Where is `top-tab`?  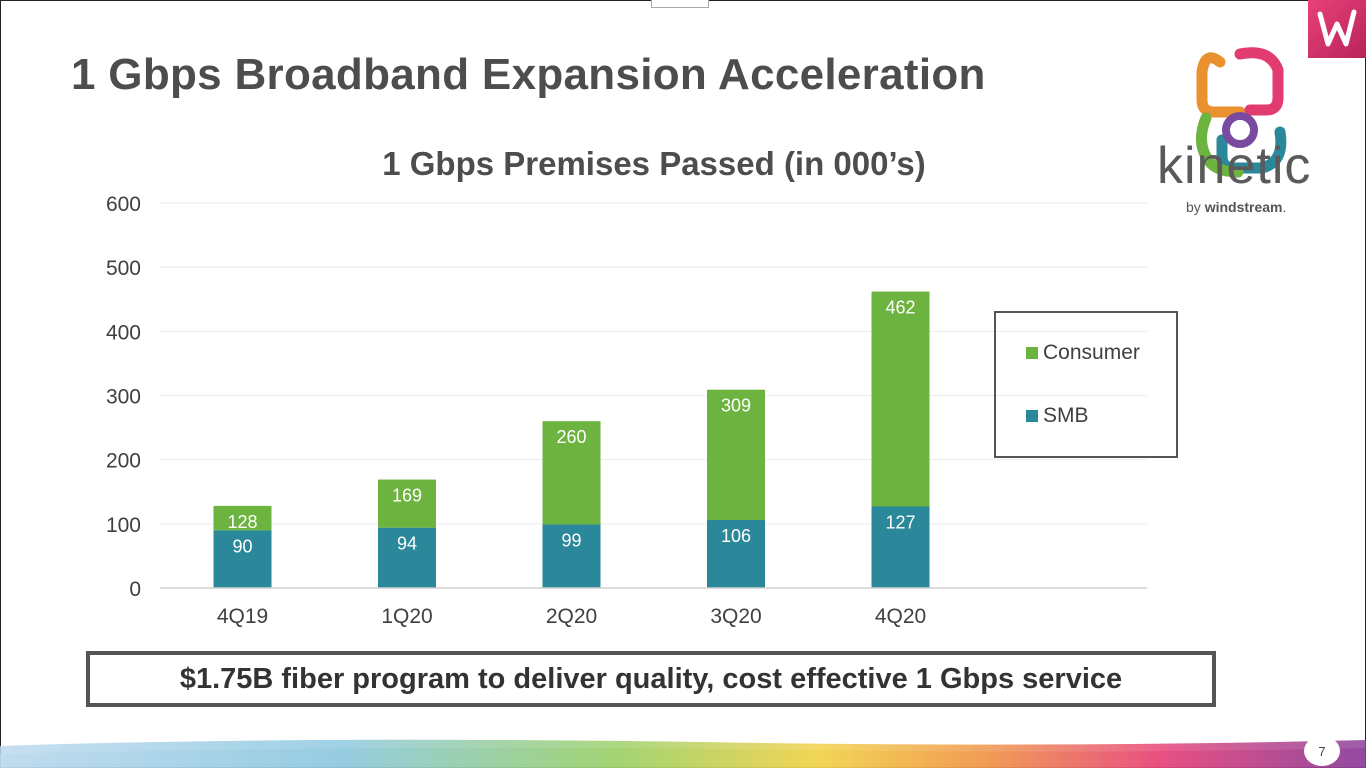
top-tab is located at coordinates (680, 4).